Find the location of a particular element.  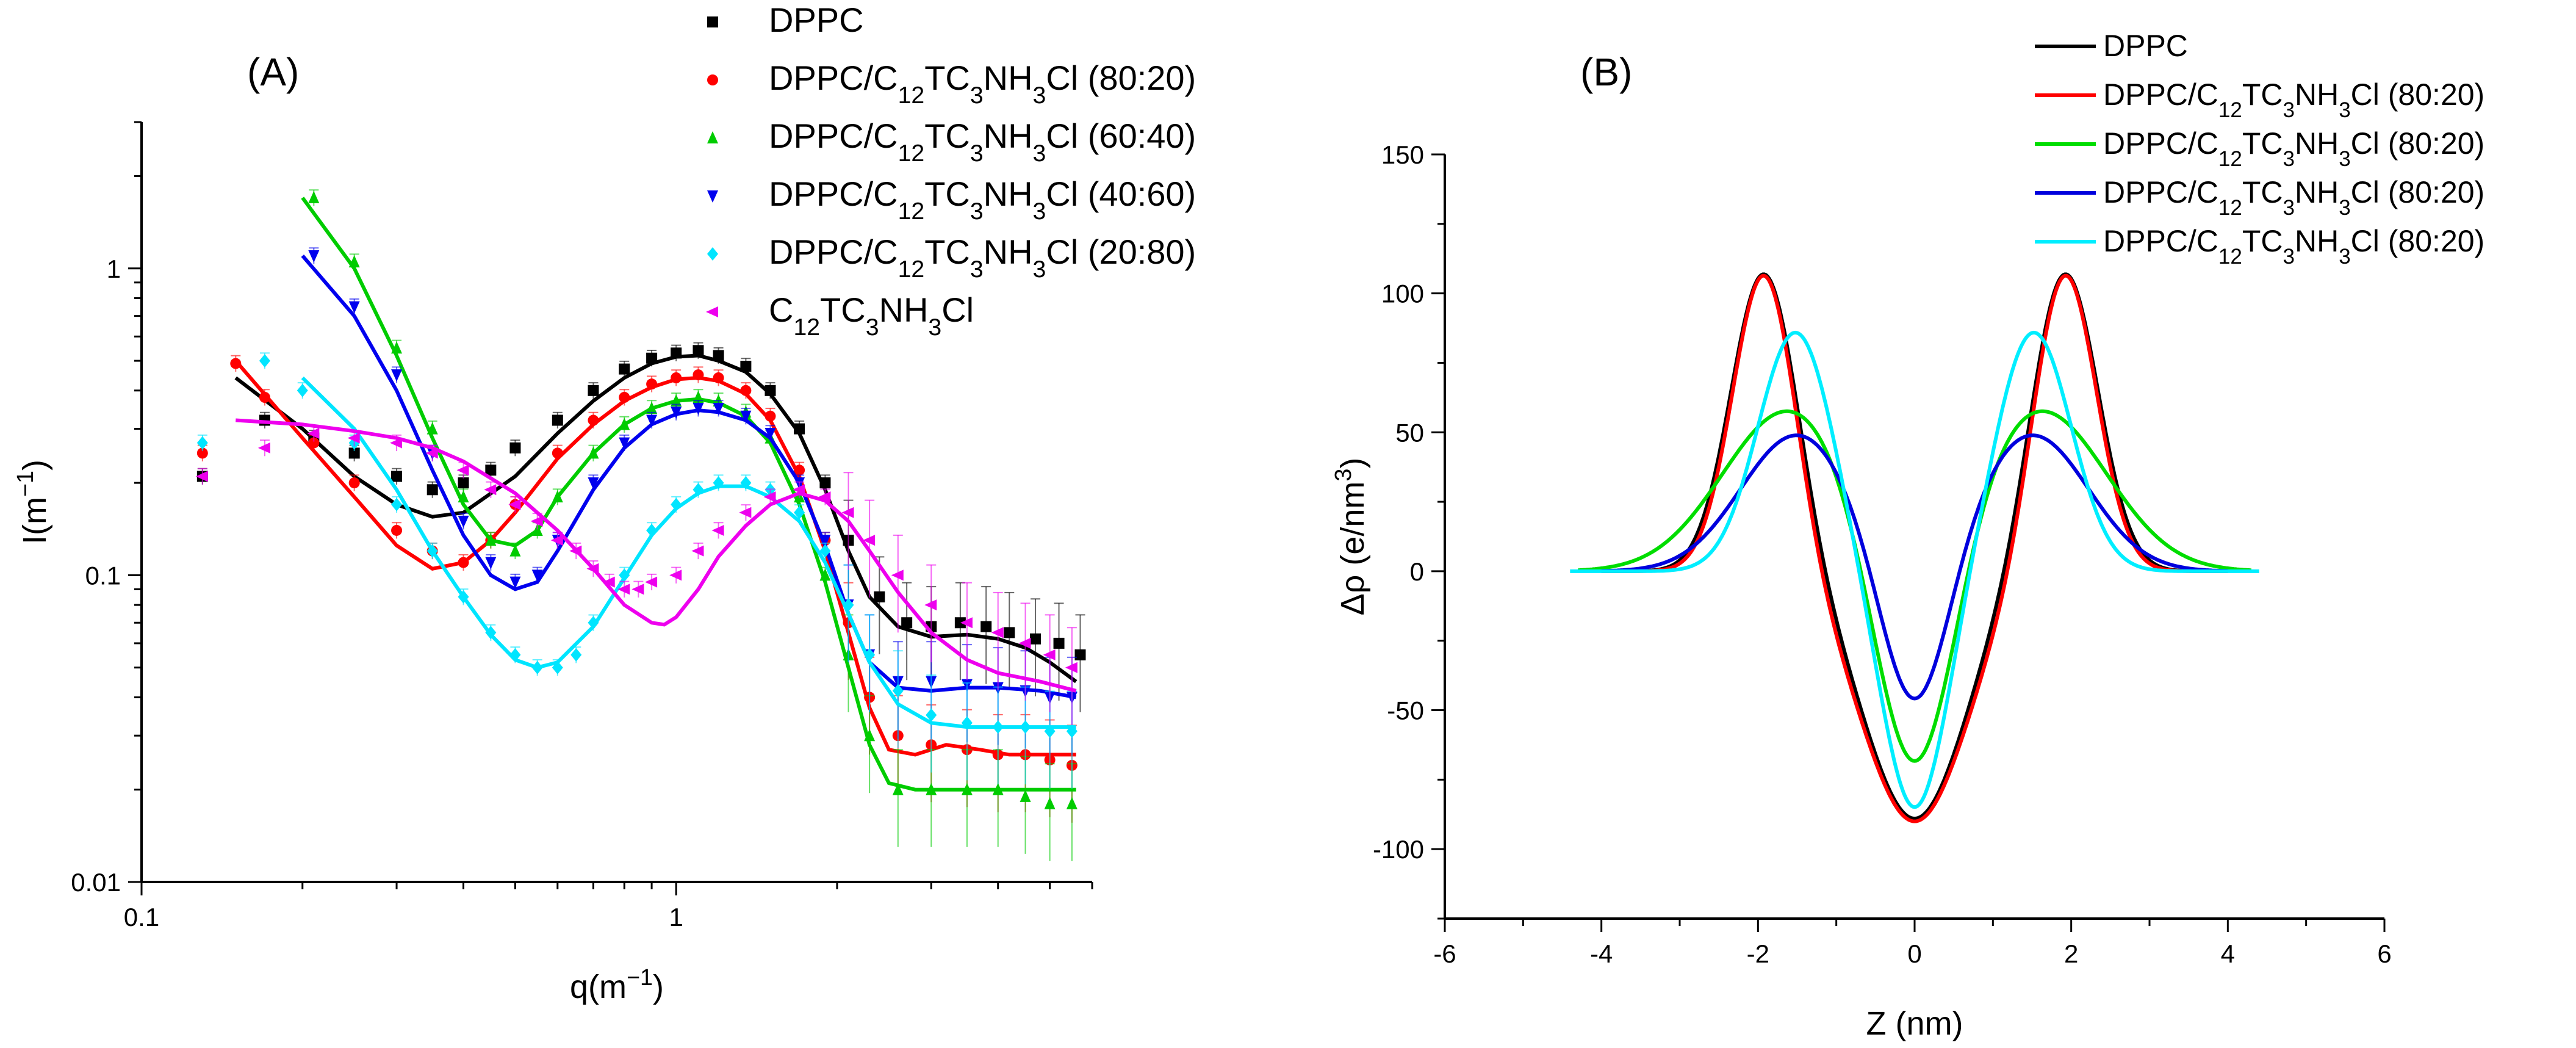

panel-label: (B) is located at coordinates (1606, 72).